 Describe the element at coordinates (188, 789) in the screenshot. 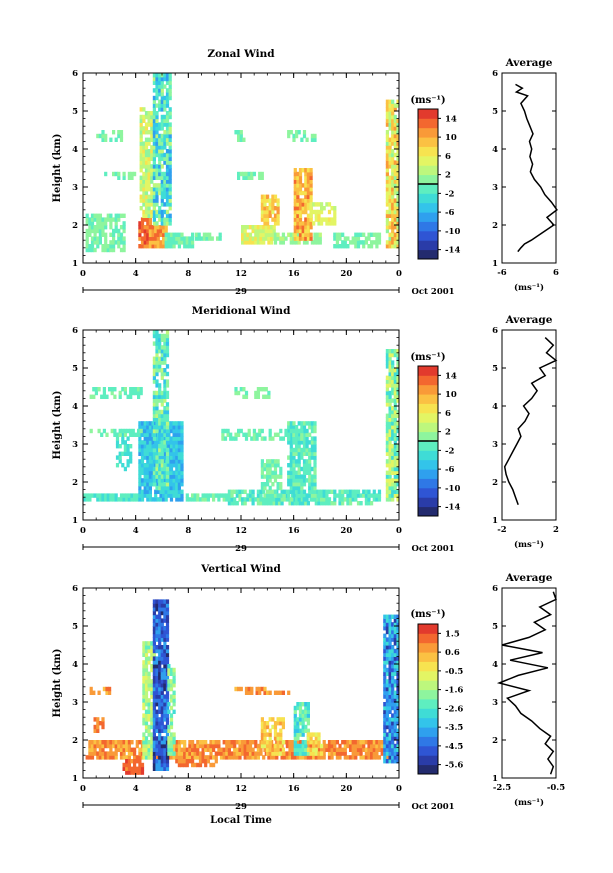

I see `x-tick-label: 8` at that location.